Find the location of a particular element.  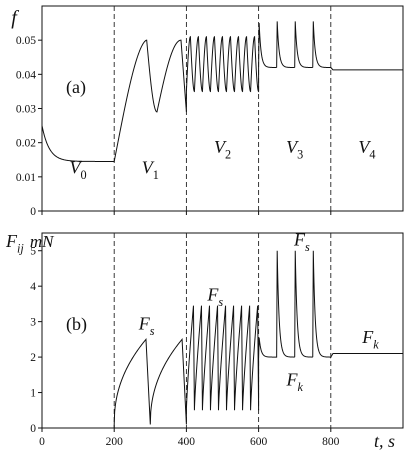

y-axis-label: Fij mN is located at coordinates (30, 243).